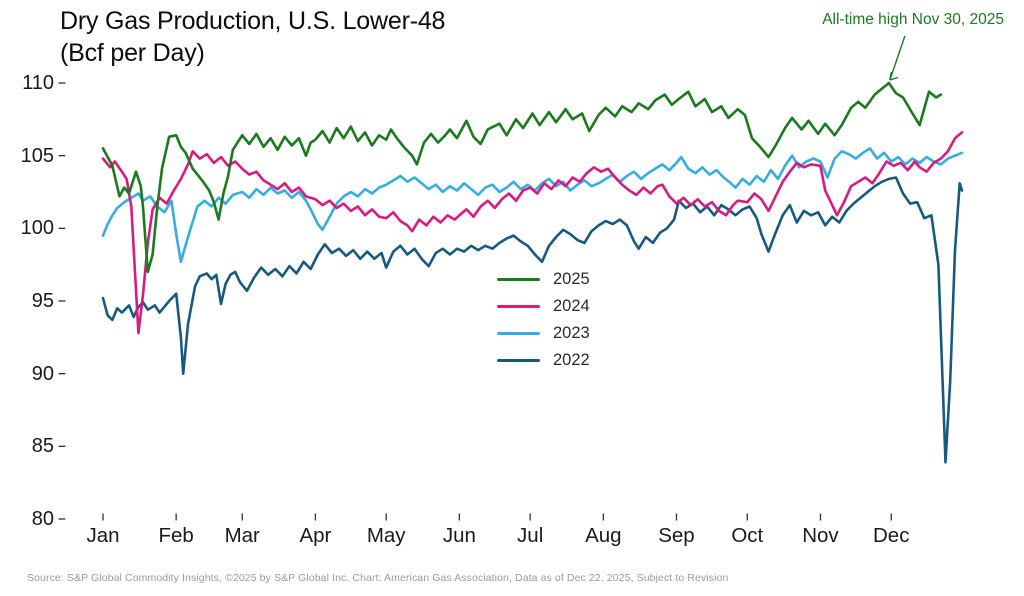 This screenshot has width=1024, height=596. What do you see at coordinates (897, 58) in the screenshot?
I see `annotation-arrow` at bounding box center [897, 58].